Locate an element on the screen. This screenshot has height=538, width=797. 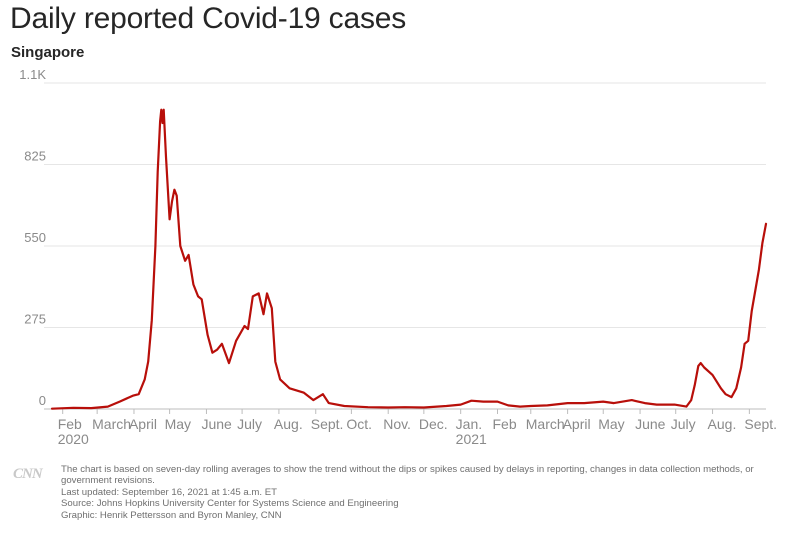
chart-subtitle: Singapore is located at coordinates (48, 52).